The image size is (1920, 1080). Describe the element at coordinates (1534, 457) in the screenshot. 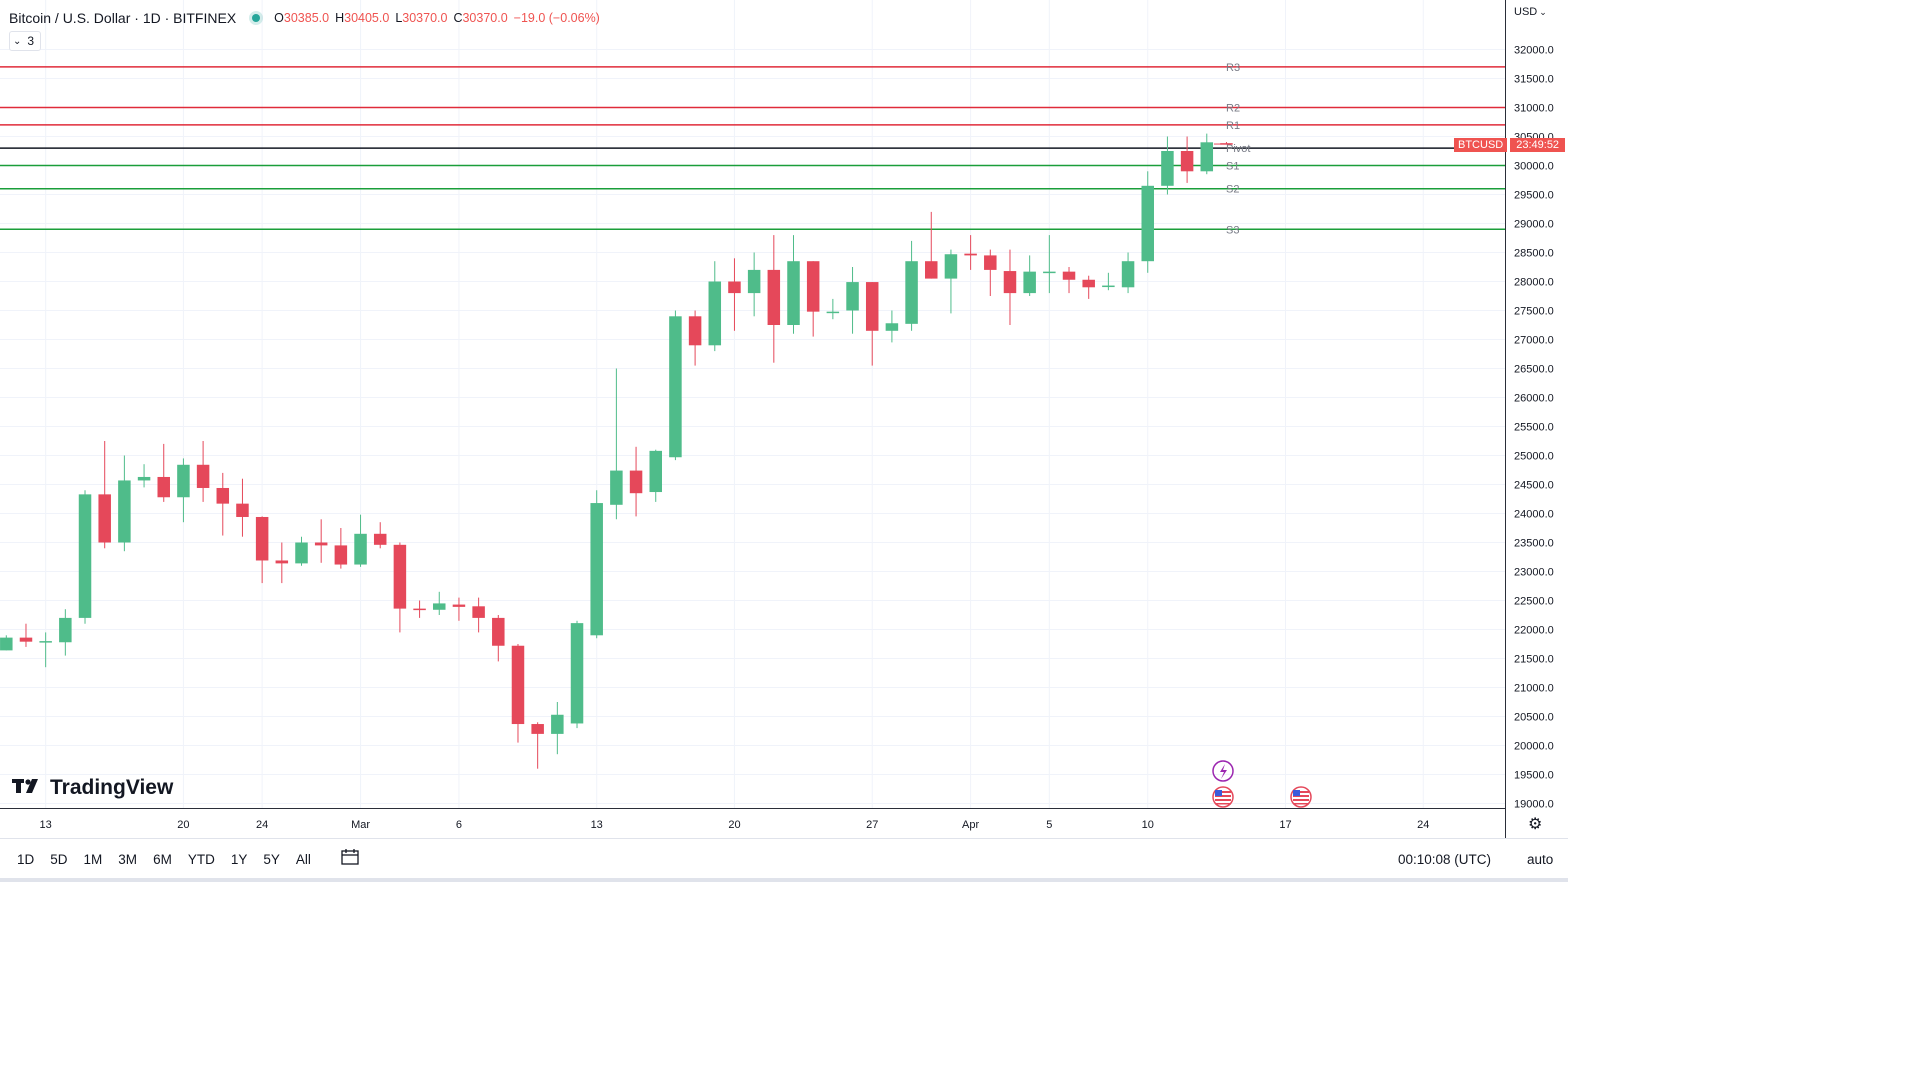

I see `y-tick-label: 25000.0` at that location.